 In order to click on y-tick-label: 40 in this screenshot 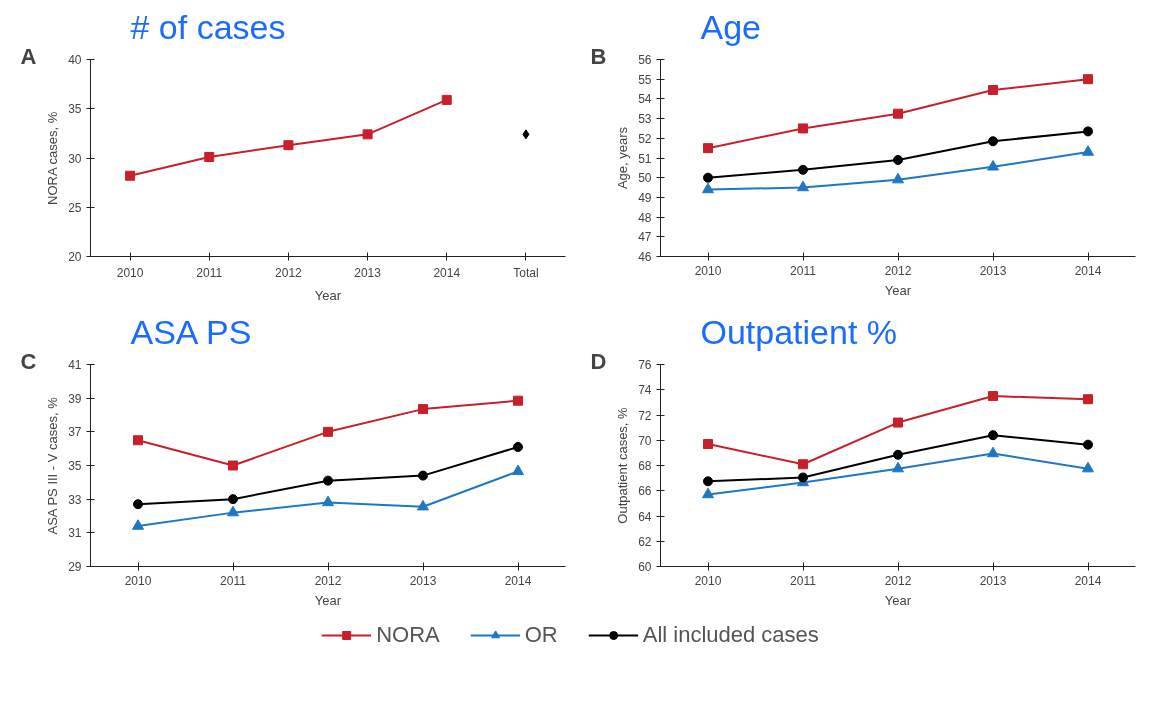, I will do `click(75, 60)`.